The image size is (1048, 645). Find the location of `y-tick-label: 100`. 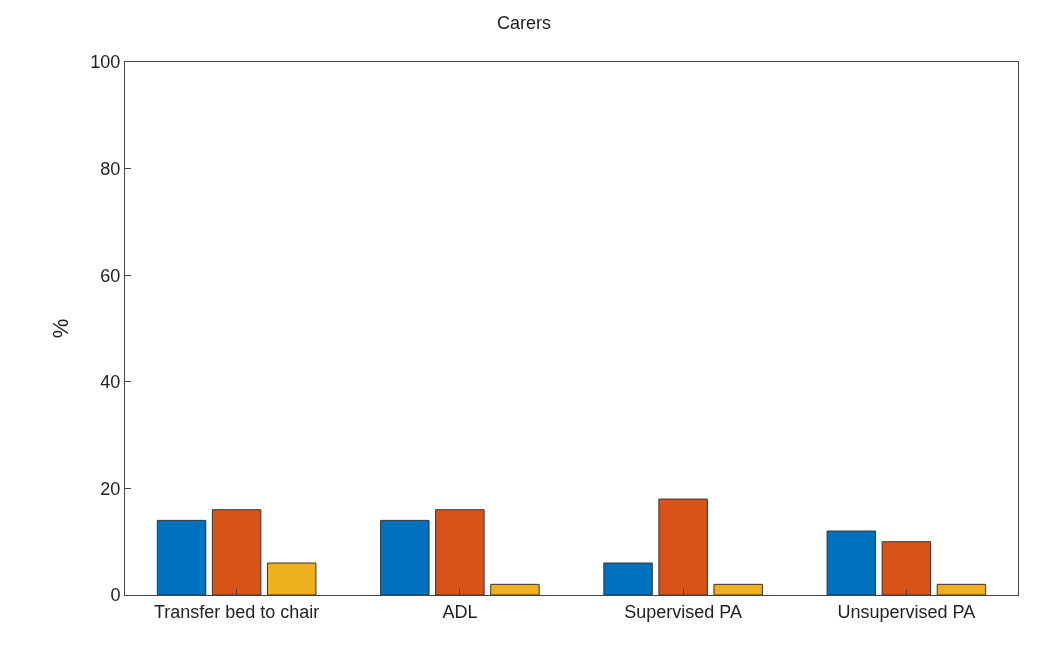

y-tick-label: 100 is located at coordinates (105, 62).